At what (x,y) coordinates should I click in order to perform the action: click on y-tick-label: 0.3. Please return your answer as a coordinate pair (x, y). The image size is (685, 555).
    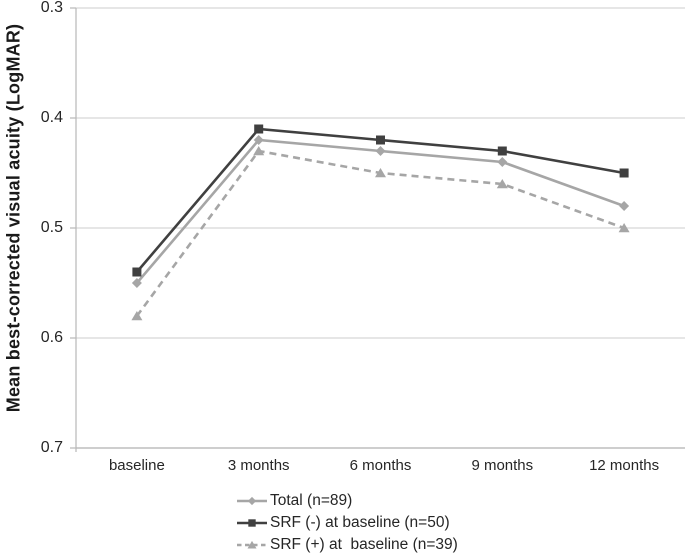
    Looking at the image, I should click on (51, 8).